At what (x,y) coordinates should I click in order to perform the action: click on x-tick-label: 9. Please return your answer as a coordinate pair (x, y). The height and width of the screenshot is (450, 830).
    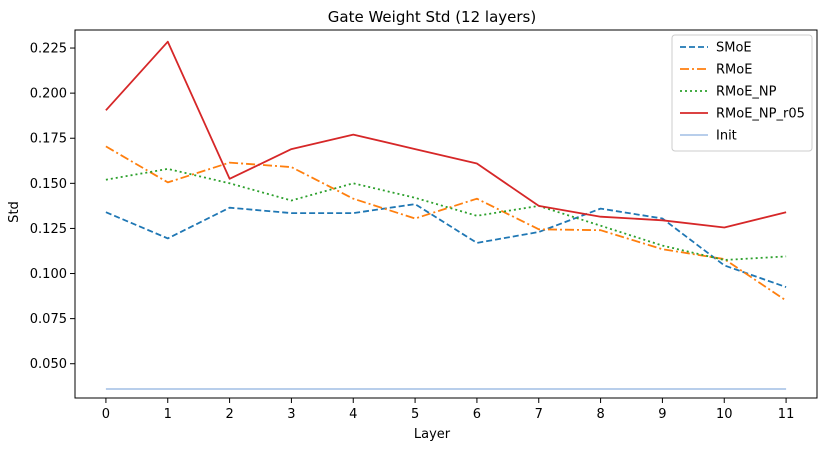
    Looking at the image, I should click on (662, 414).